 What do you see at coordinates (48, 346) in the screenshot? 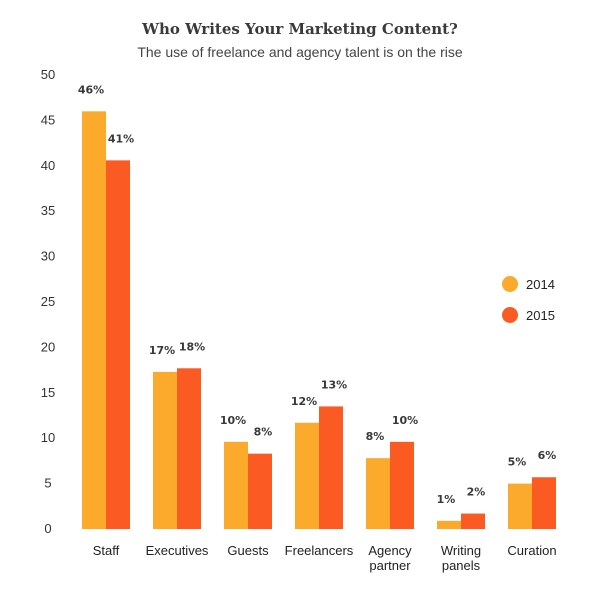
I see `y-tick-label: 20` at bounding box center [48, 346].